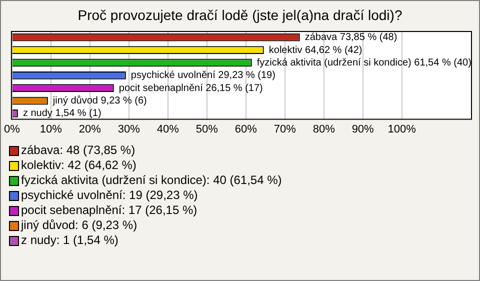 This screenshot has height=281, width=480. What do you see at coordinates (324, 129) in the screenshot?
I see `x-tick-label: 80%` at bounding box center [324, 129].